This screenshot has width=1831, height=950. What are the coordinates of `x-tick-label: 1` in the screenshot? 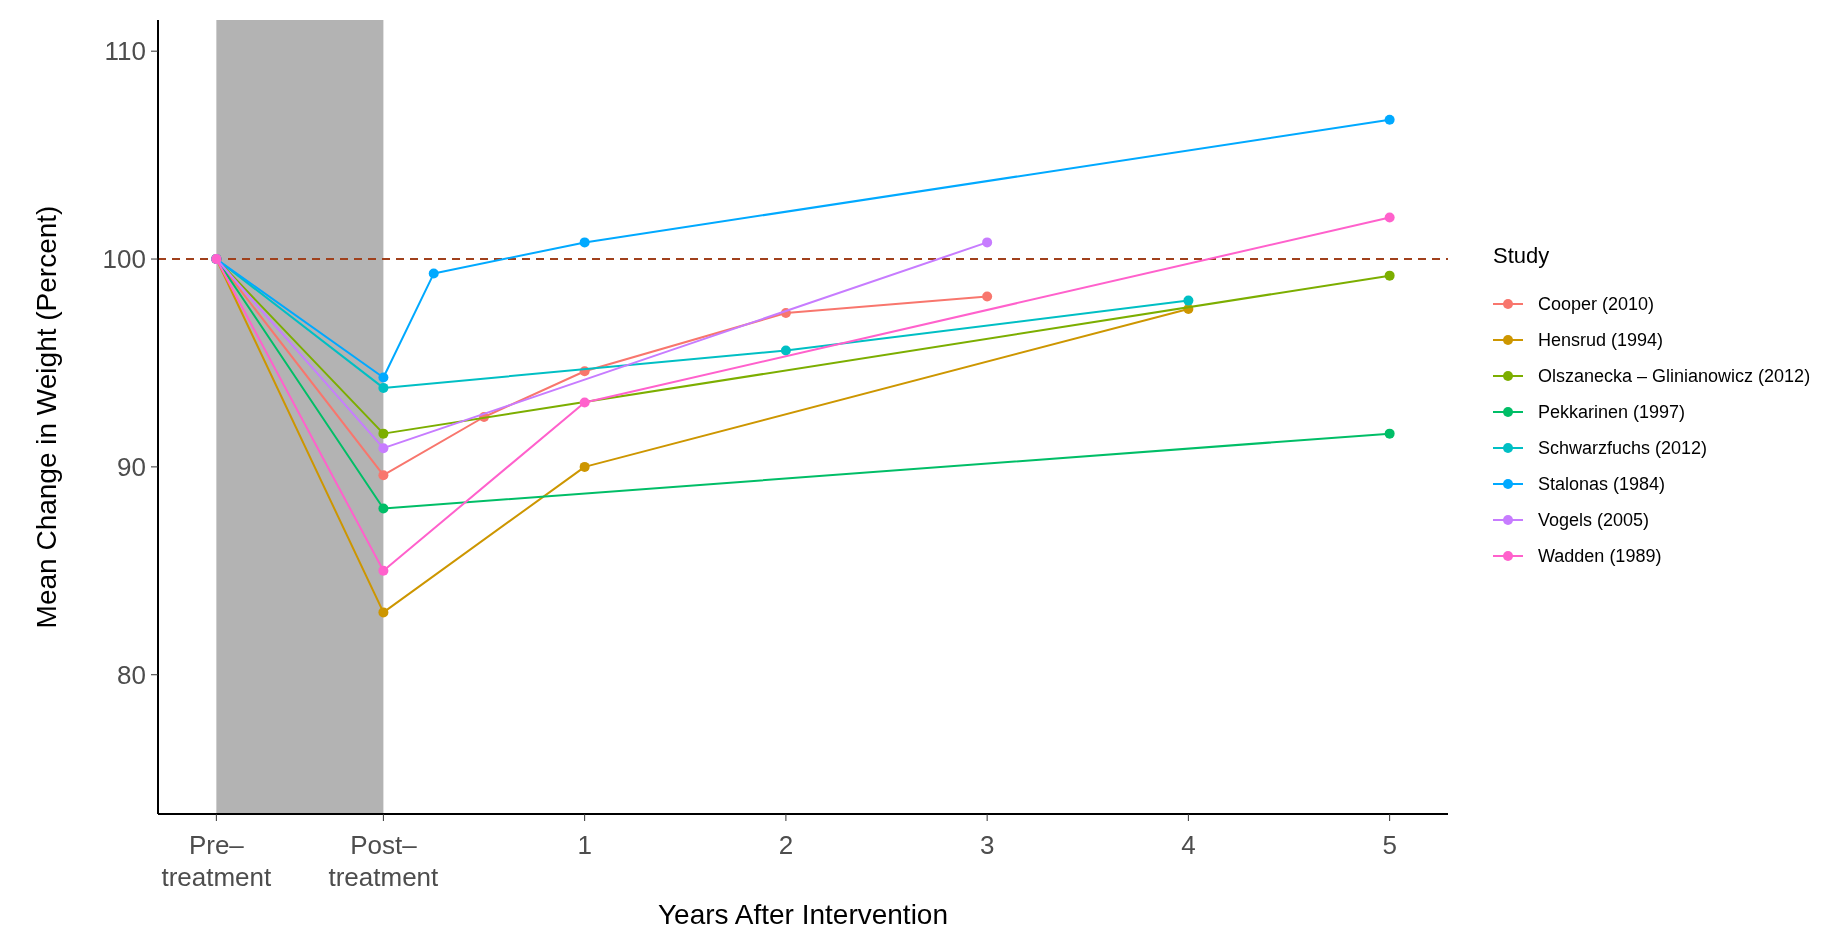 It's located at (584, 845).